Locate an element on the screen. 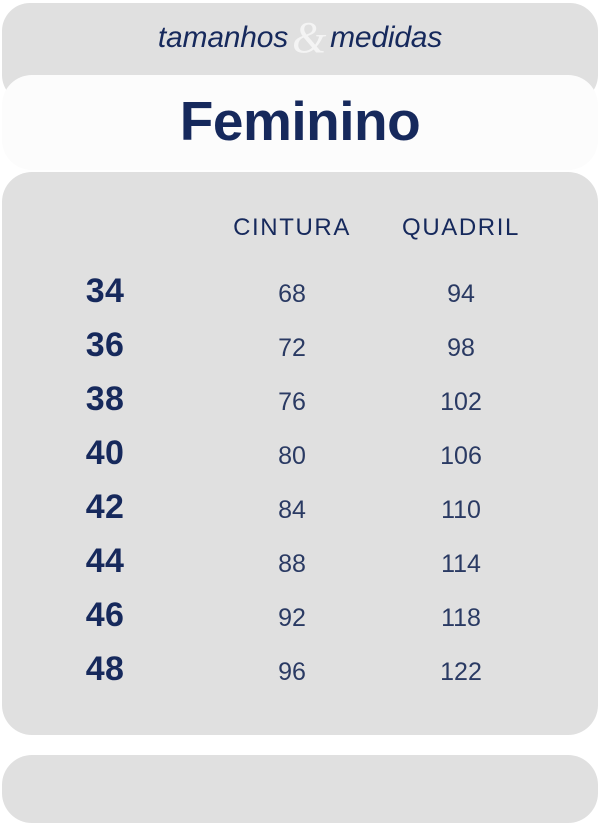 Image resolution: width=600 pixels, height=830 pixels. kicker-left-word: tamanhos is located at coordinates (223, 37).